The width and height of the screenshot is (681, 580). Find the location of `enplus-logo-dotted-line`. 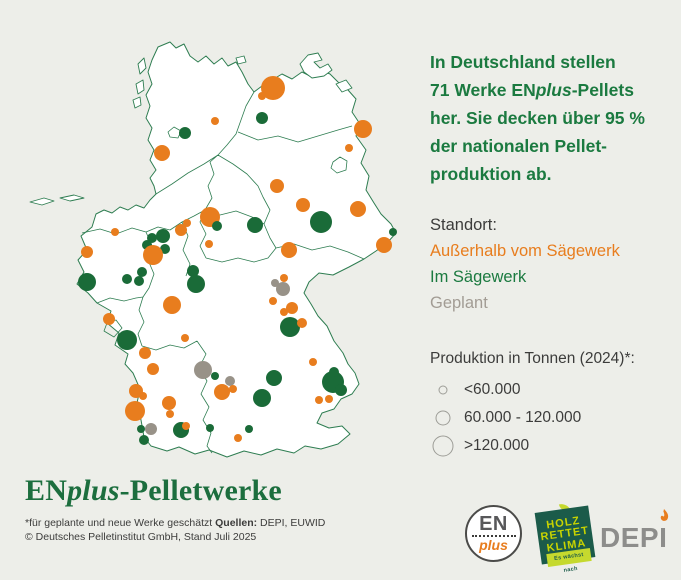

enplus-logo-dotted-line is located at coordinates (493, 536).